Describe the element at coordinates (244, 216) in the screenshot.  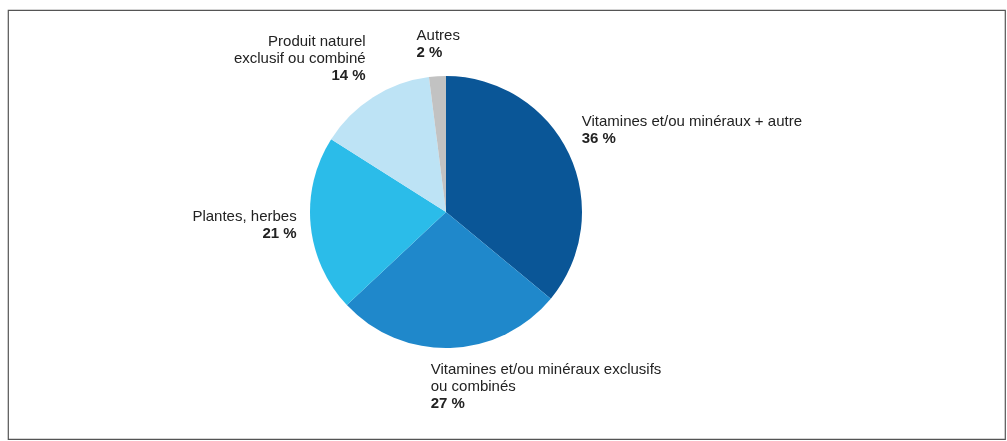
I see `slice-label: Plantes, herbes` at that location.